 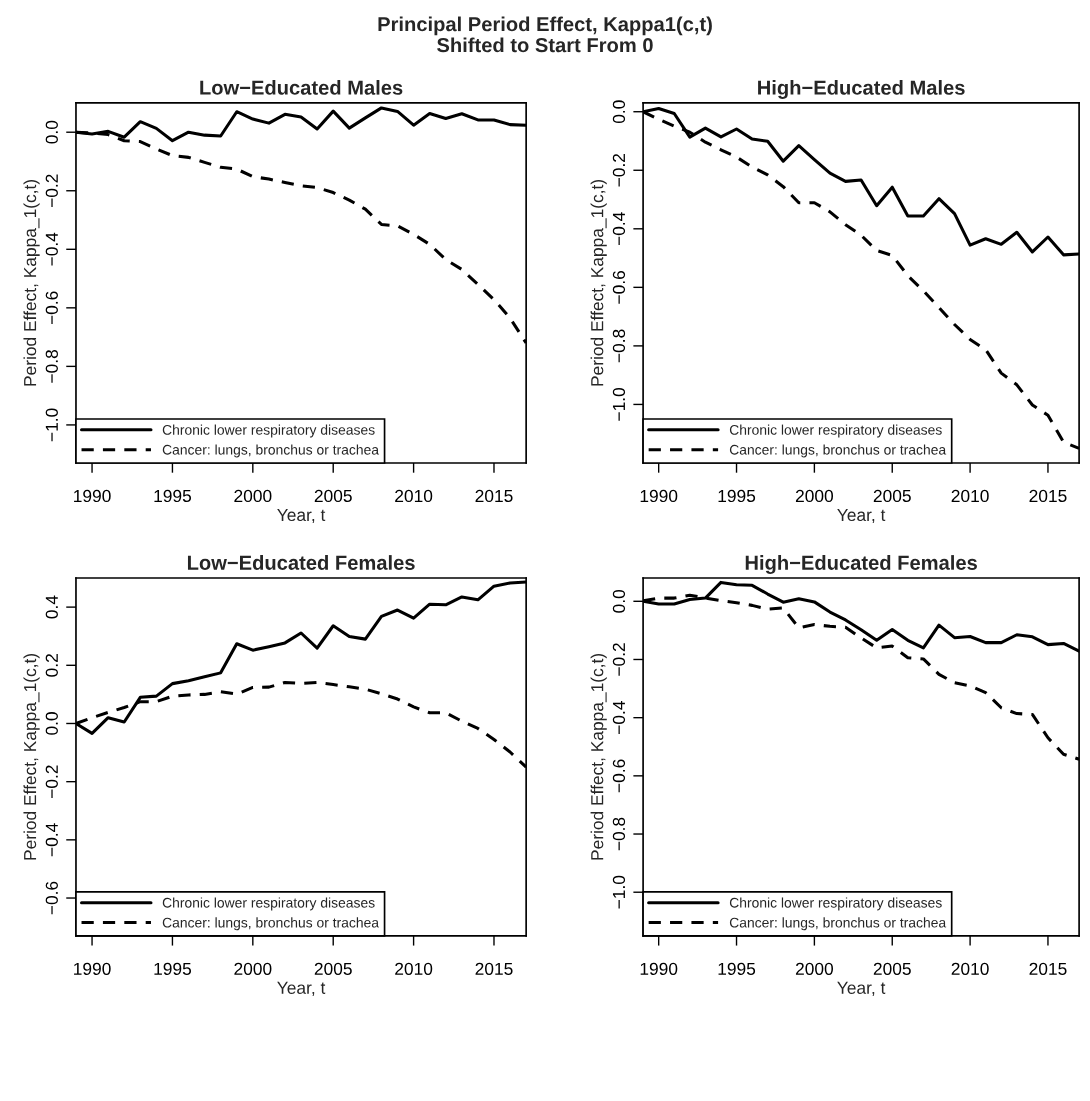 I want to click on text: Principal Period Effect, Kappa1(c,t) Shifted to Start From 0, so click(x=545, y=34).